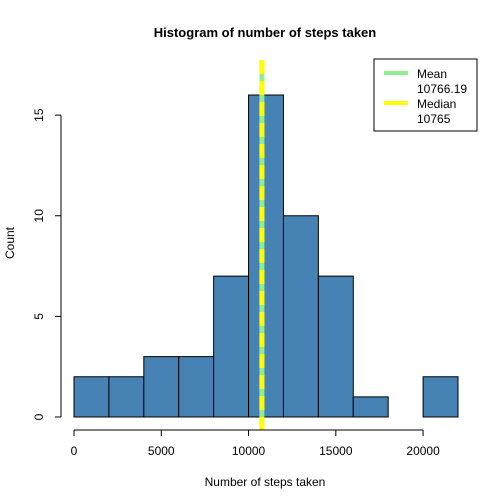 The width and height of the screenshot is (504, 504). Describe the element at coordinates (47, 264) in the screenshot. I see `y-axis: 0 5 10 15` at that location.